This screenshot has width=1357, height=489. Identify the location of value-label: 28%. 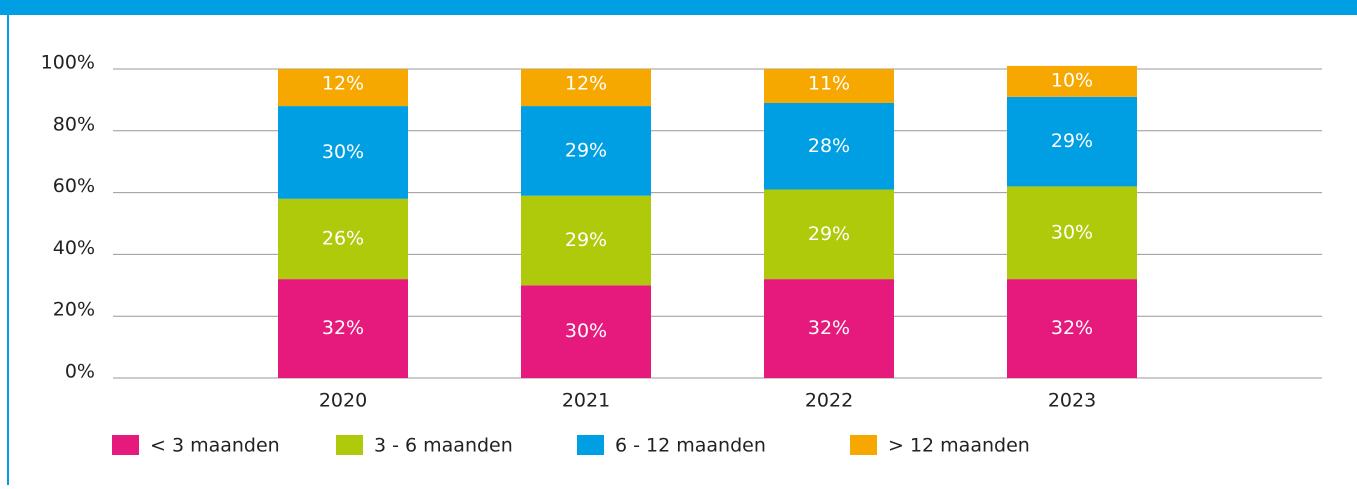
(829, 146).